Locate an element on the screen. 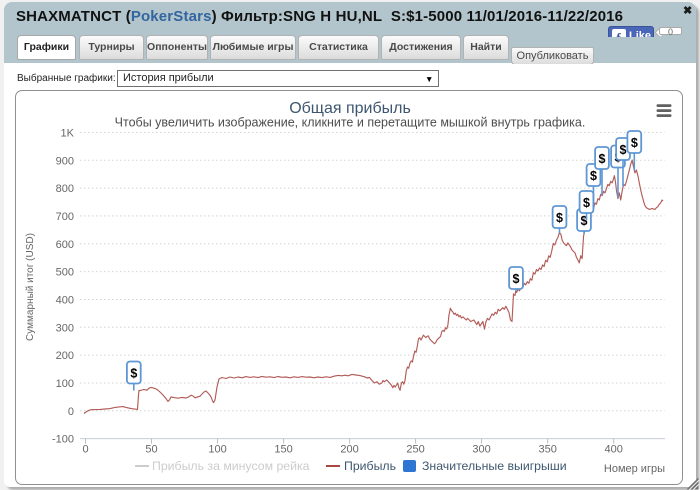 Image resolution: width=700 pixels, height=490 pixels. svg-text: 900 is located at coordinates (65, 161).